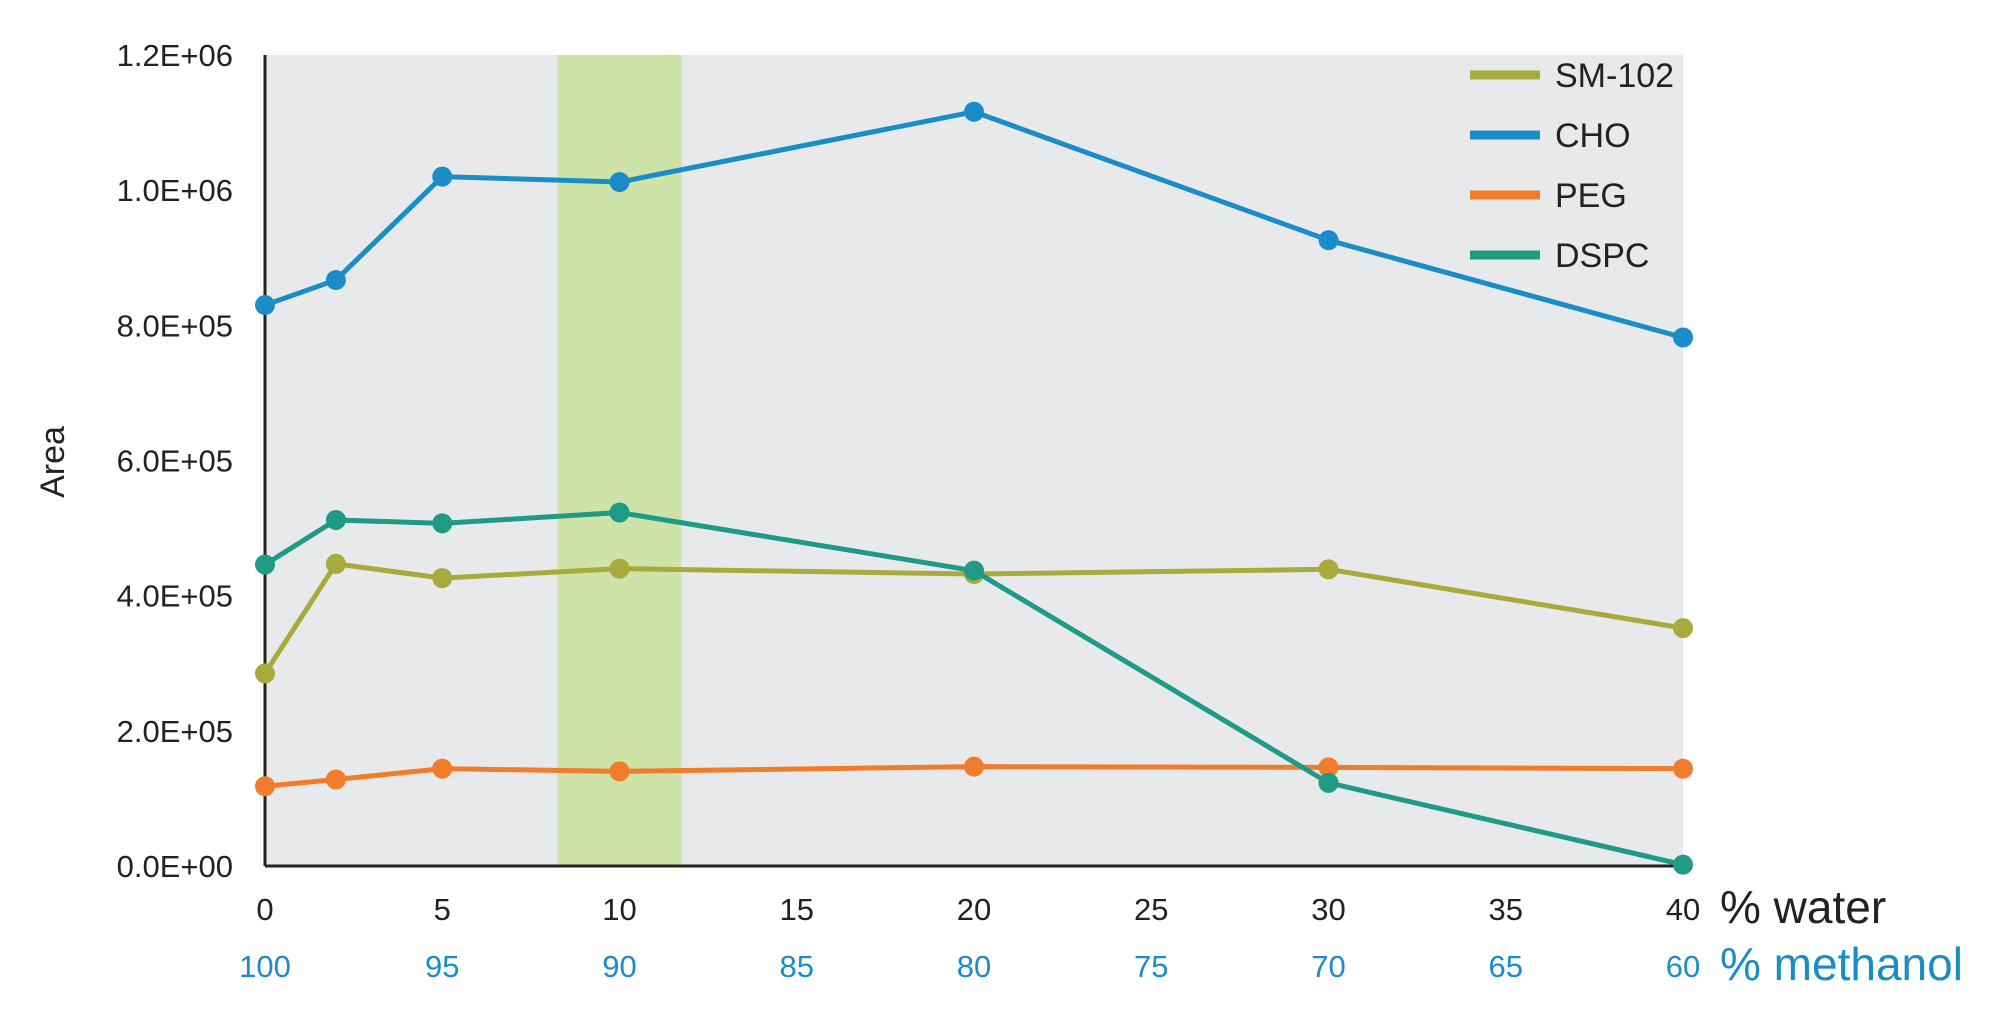 The image size is (2000, 1018). I want to click on y-tick-label: 4.0E+05, so click(175, 596).